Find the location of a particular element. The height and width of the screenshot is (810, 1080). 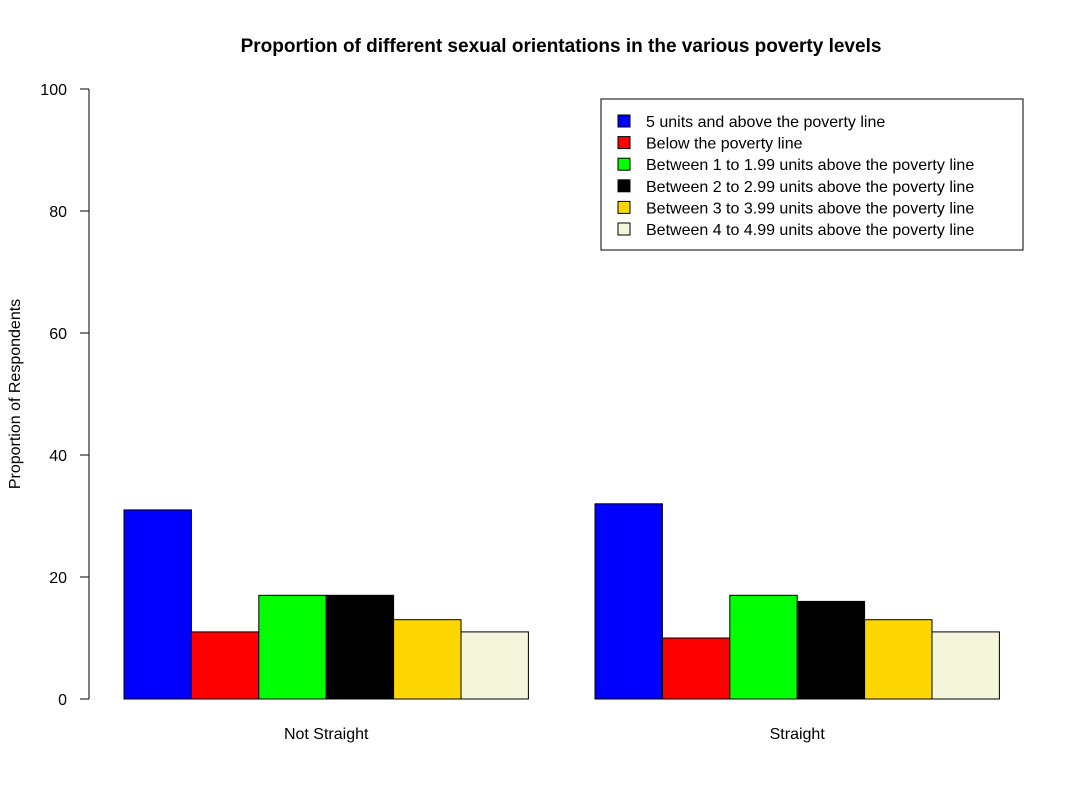

y-tick-label: 60 is located at coordinates (58, 334).